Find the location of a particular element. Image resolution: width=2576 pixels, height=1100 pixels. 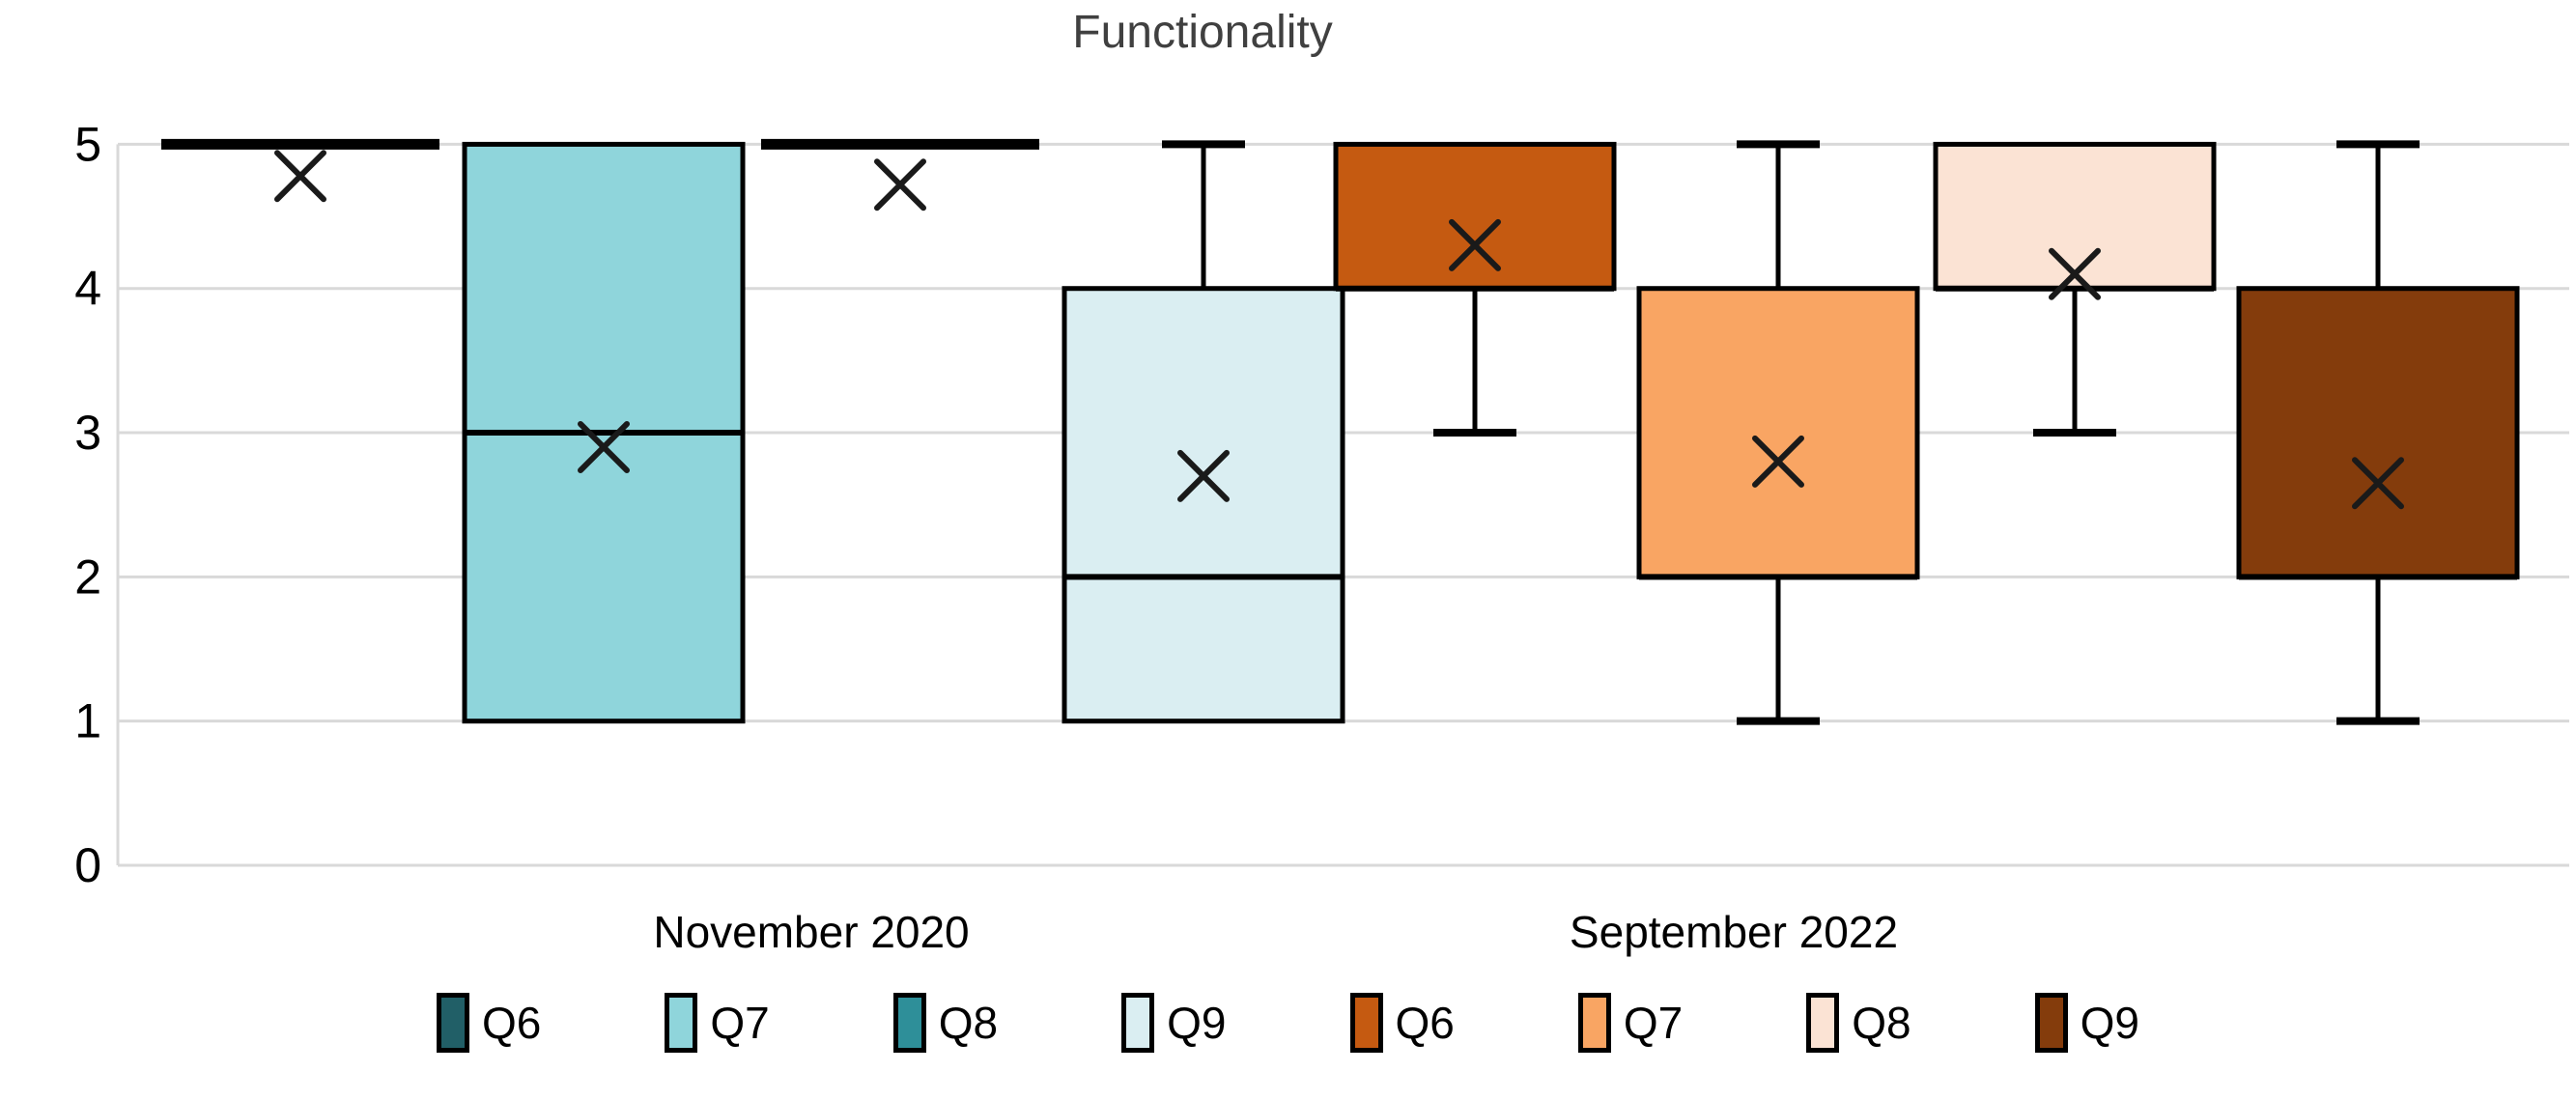

box-plot-q6-september-2022 is located at coordinates (1475, 289).